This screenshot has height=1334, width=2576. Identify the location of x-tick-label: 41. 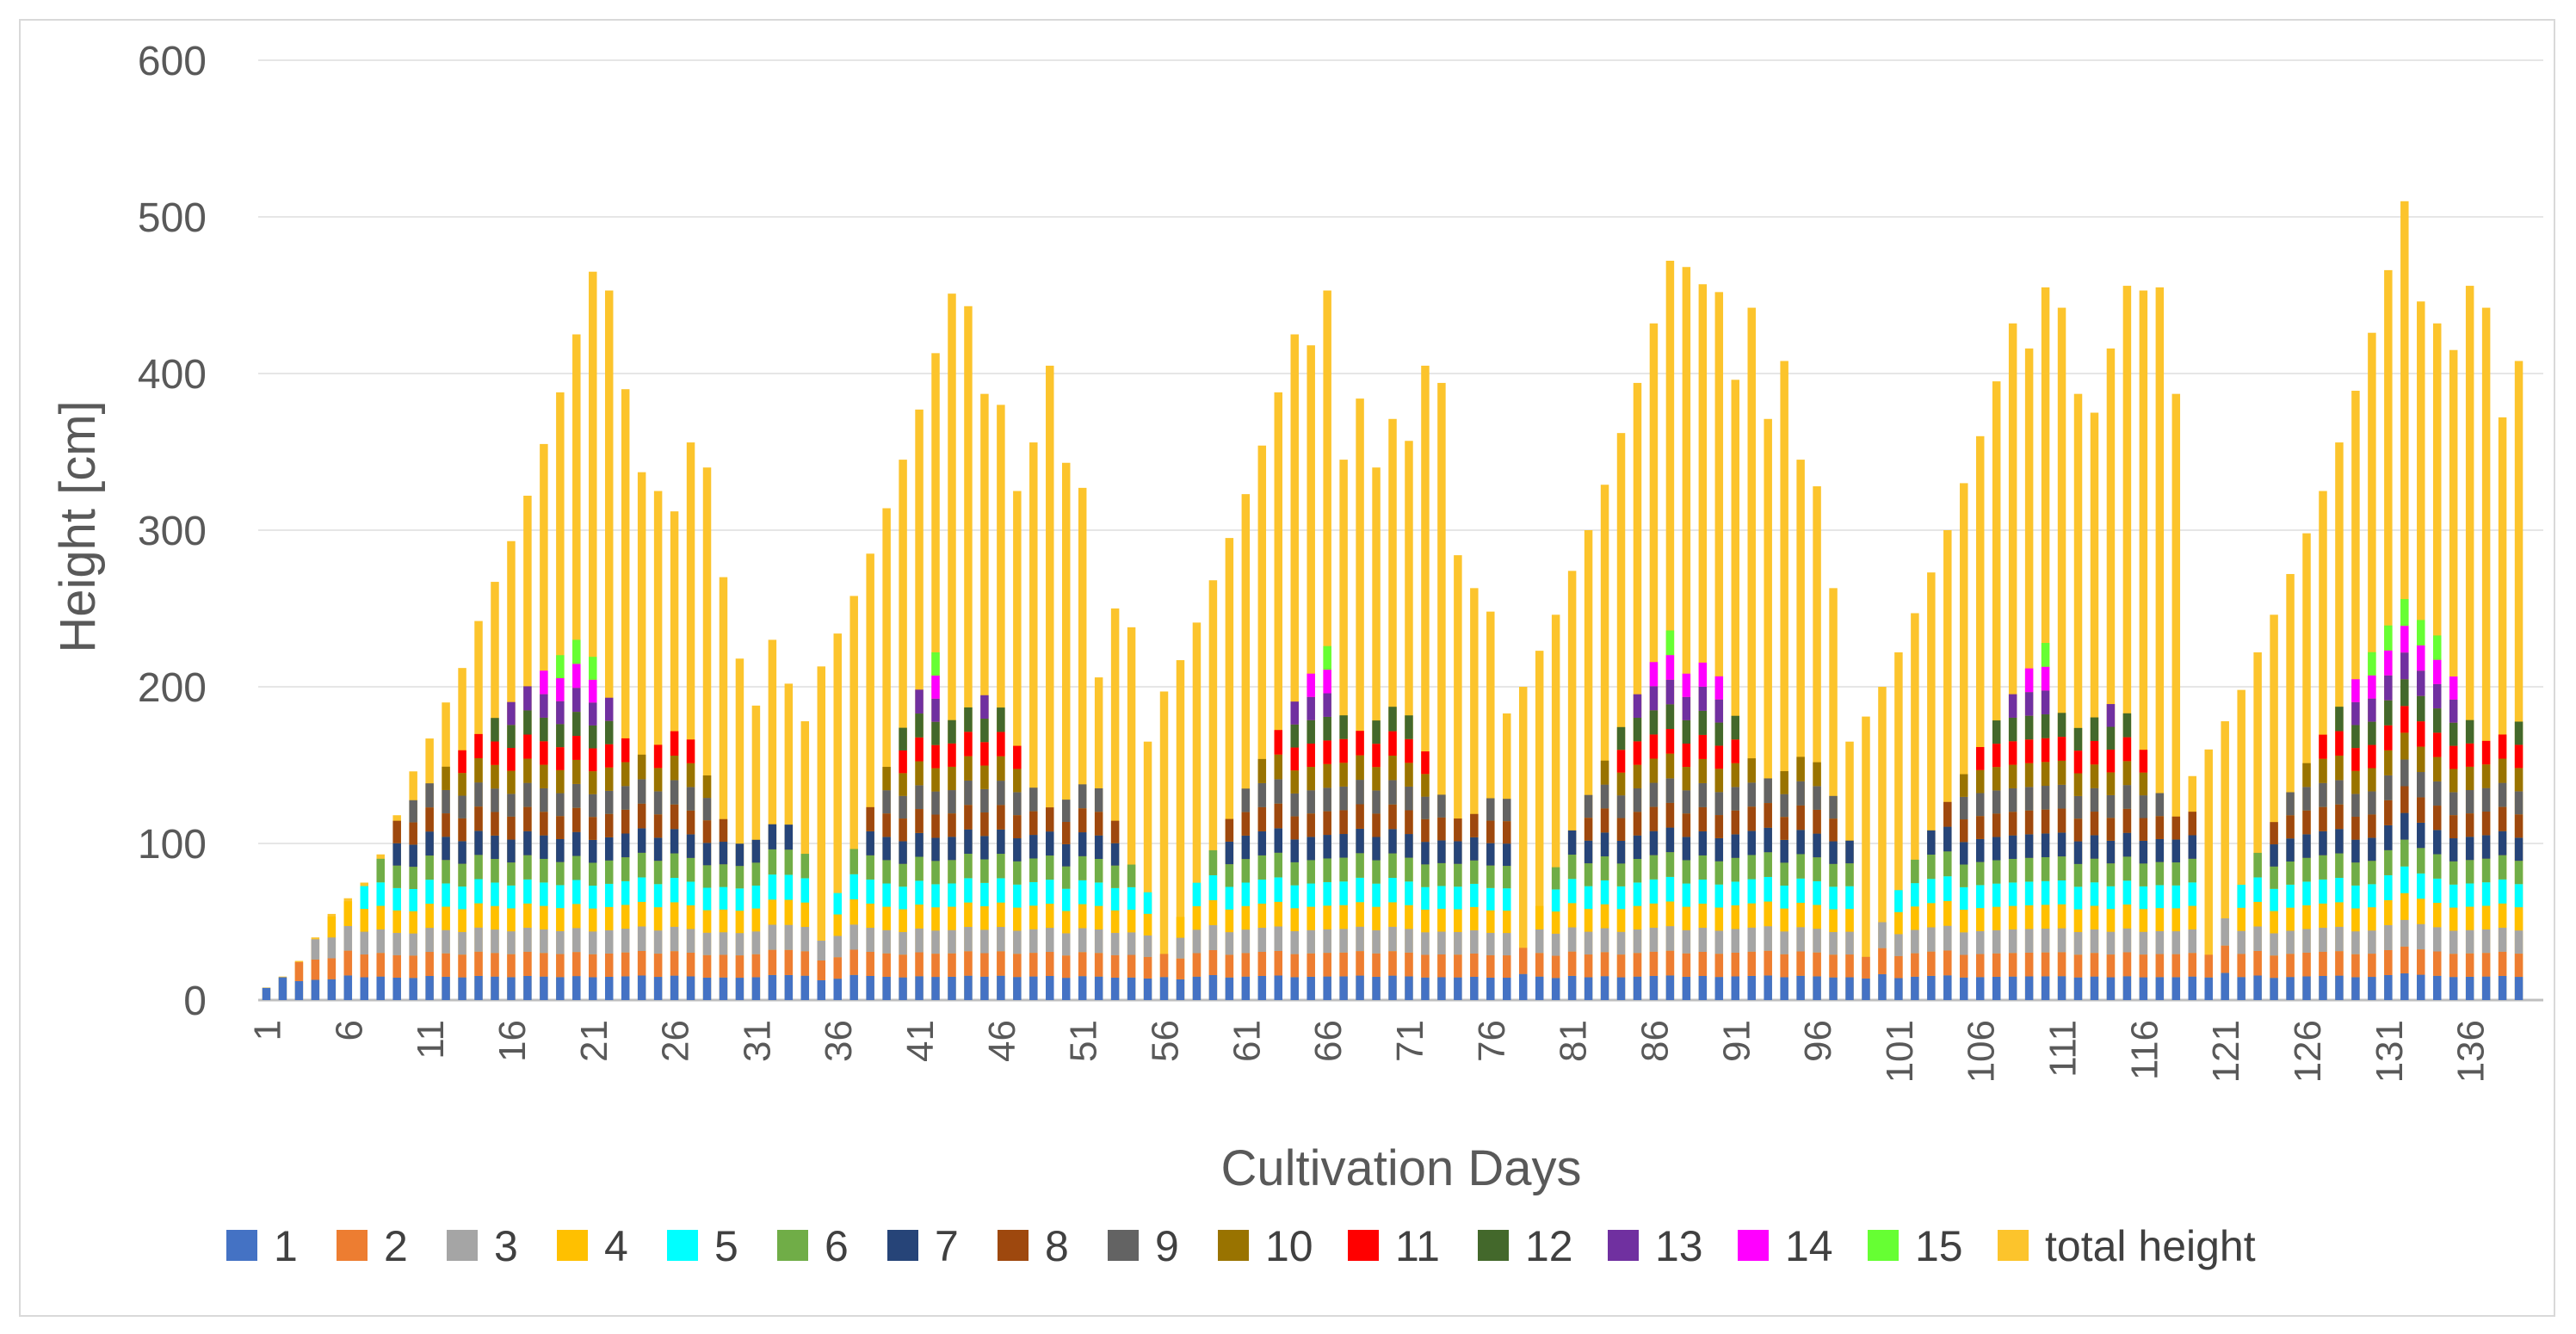
(920, 1041).